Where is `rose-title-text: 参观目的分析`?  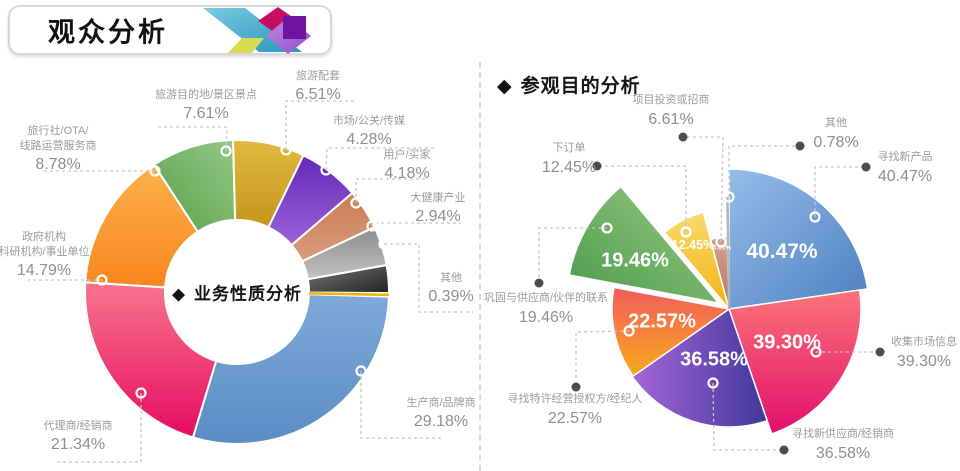
rose-title-text: 参观目的分析 is located at coordinates (580, 86).